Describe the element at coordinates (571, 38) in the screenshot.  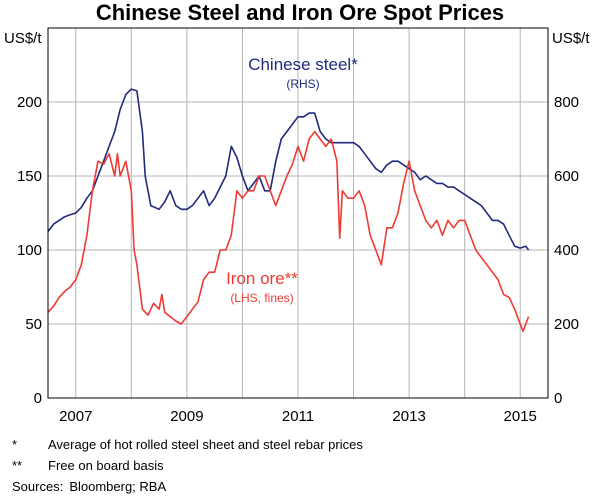
I see `right-axis-unit: US$/t` at that location.